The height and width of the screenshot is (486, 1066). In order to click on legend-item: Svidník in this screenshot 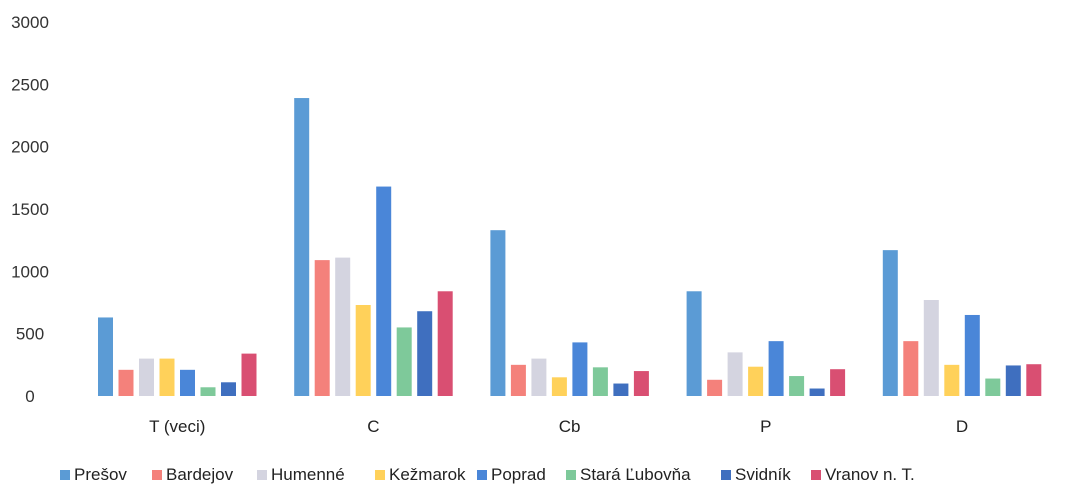, I will do `click(756, 474)`.